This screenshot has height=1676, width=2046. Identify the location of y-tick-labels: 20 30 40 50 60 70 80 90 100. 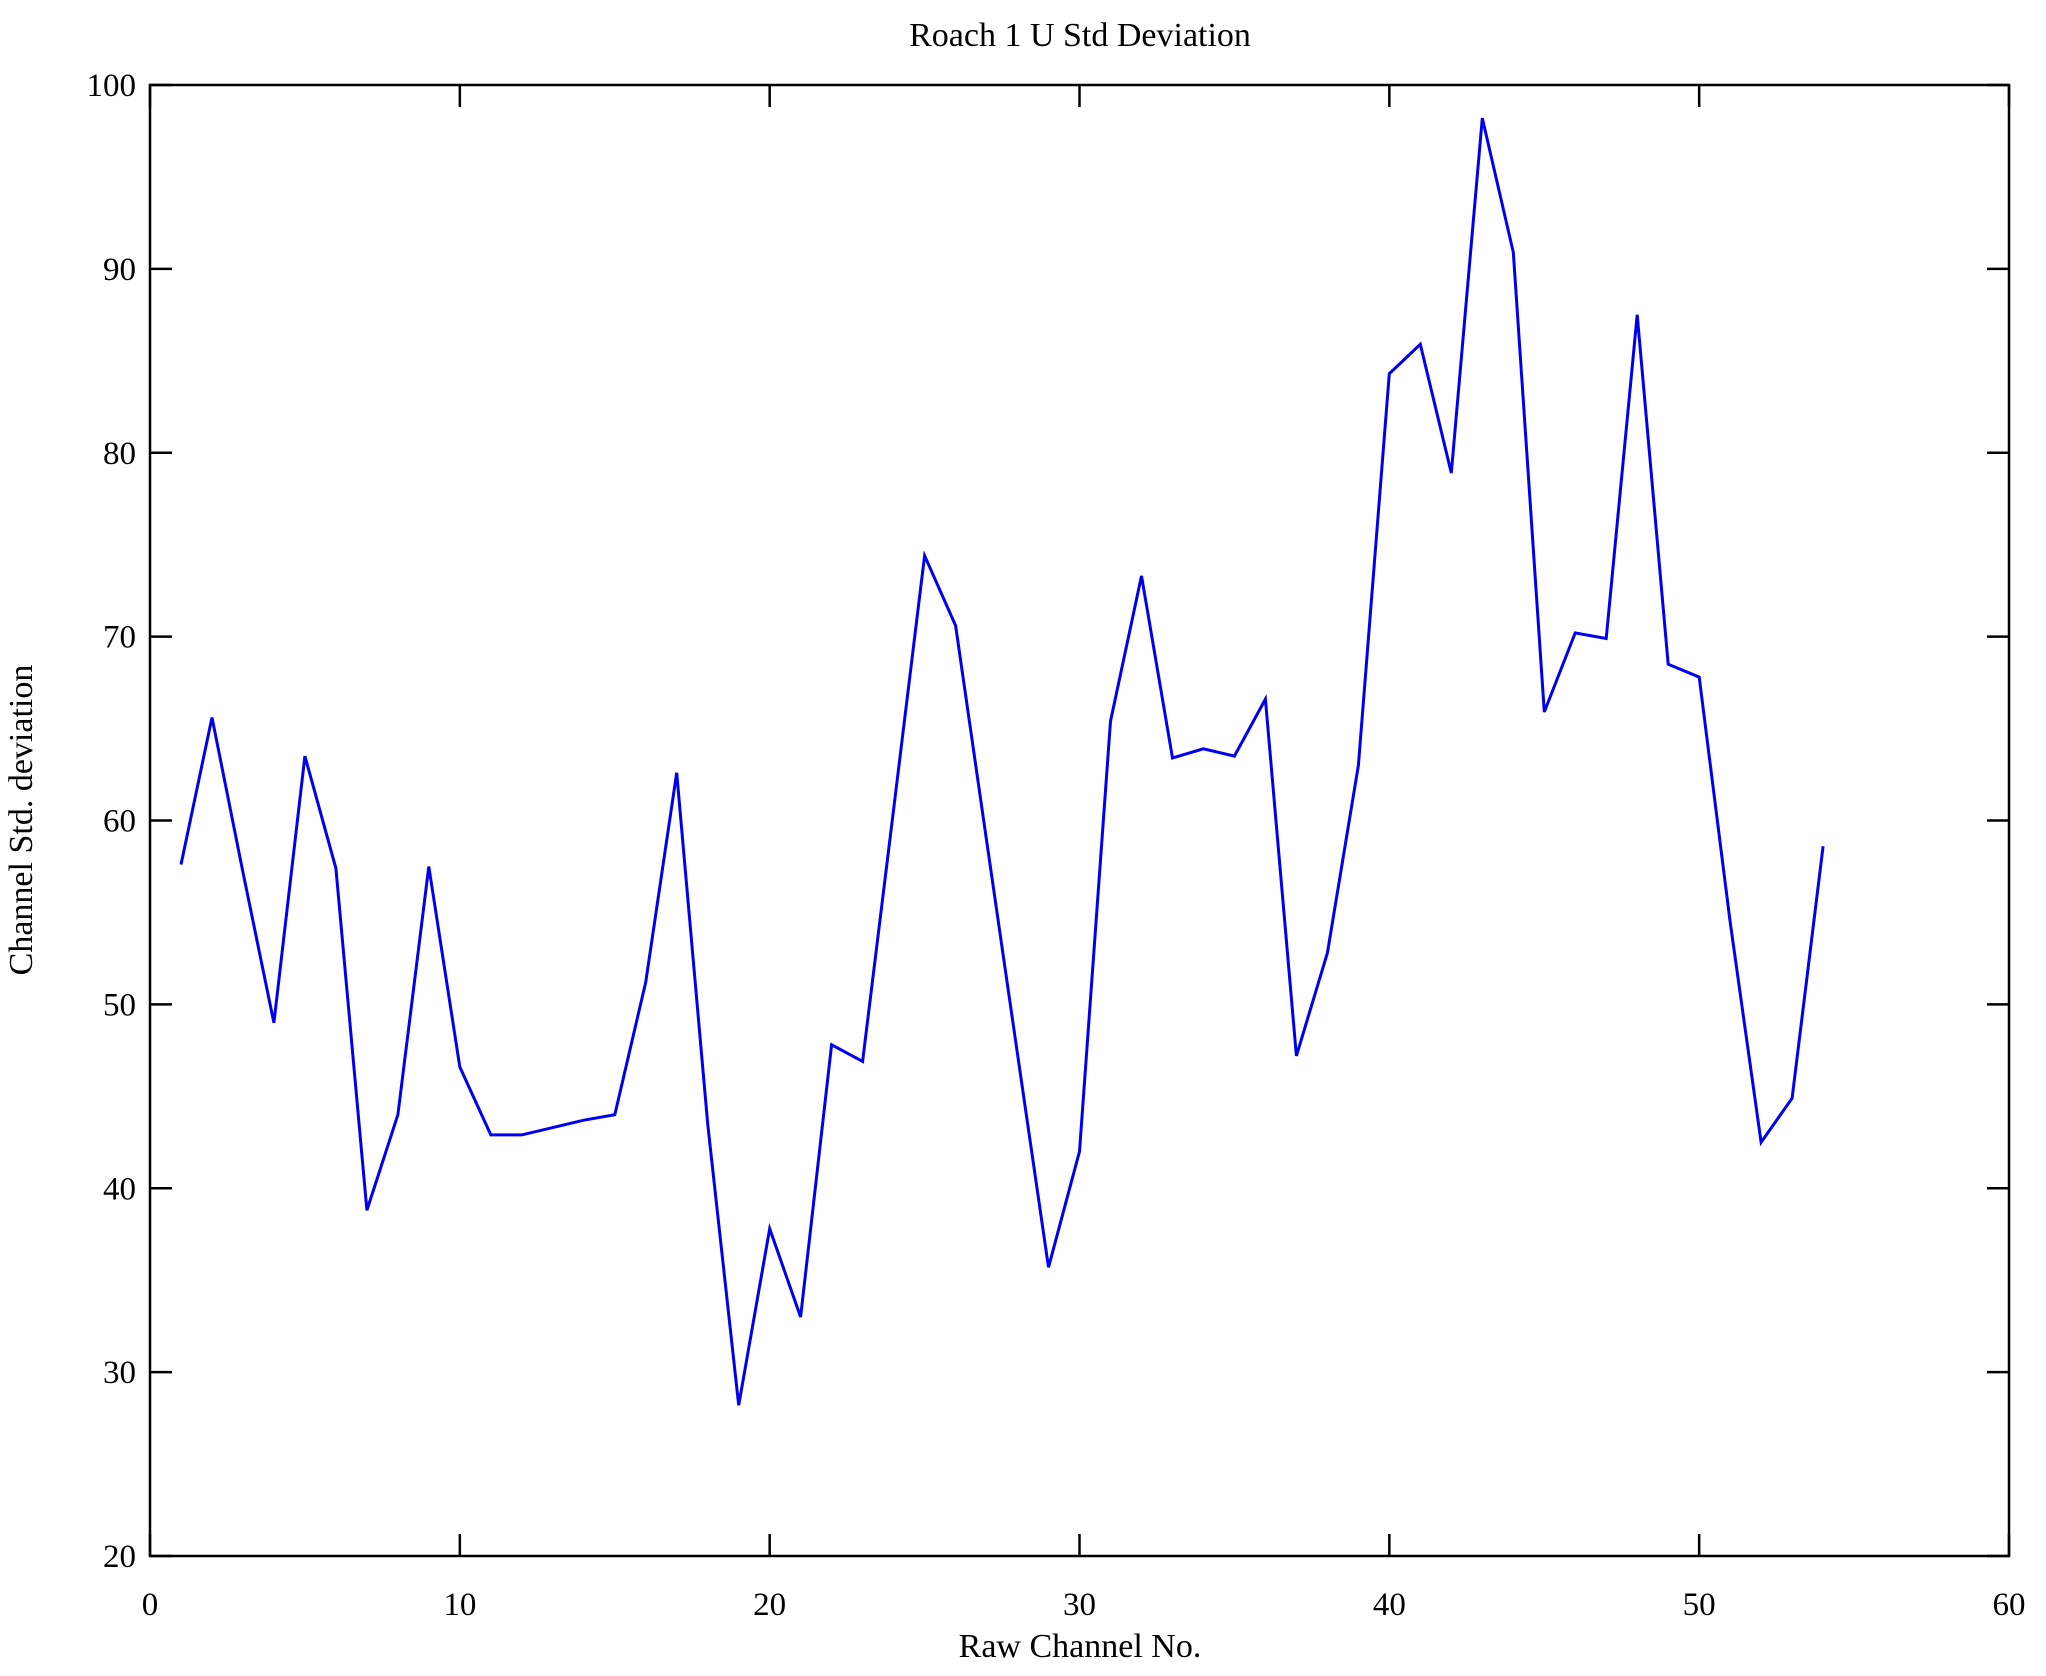
(112, 821).